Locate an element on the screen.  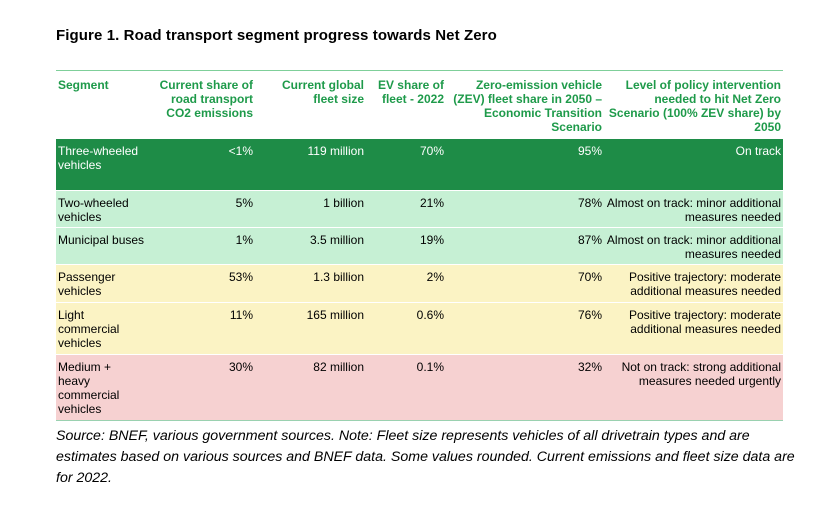
segment-cell: Medium + heavy commercial vehicles is located at coordinates (102, 387).